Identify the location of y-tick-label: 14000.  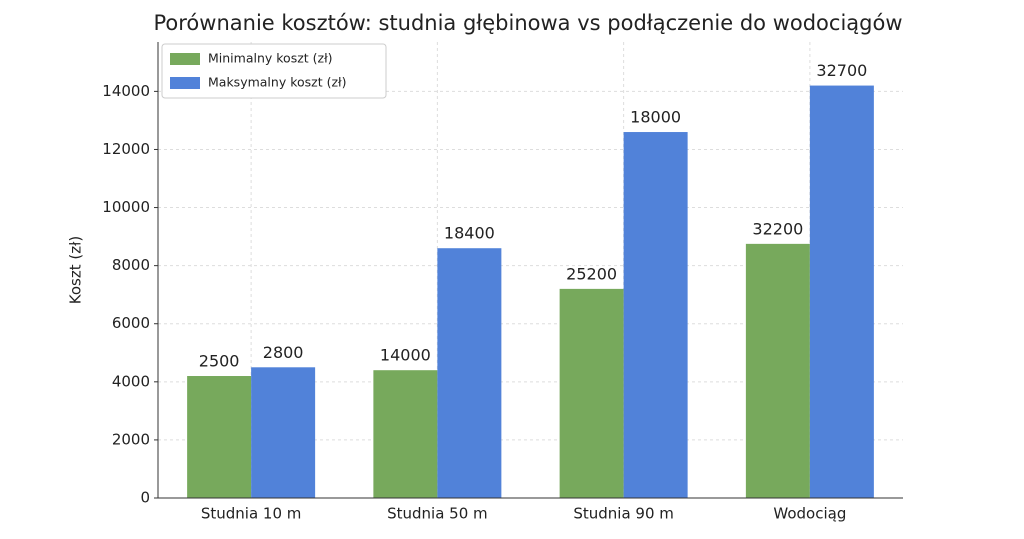
(126, 91).